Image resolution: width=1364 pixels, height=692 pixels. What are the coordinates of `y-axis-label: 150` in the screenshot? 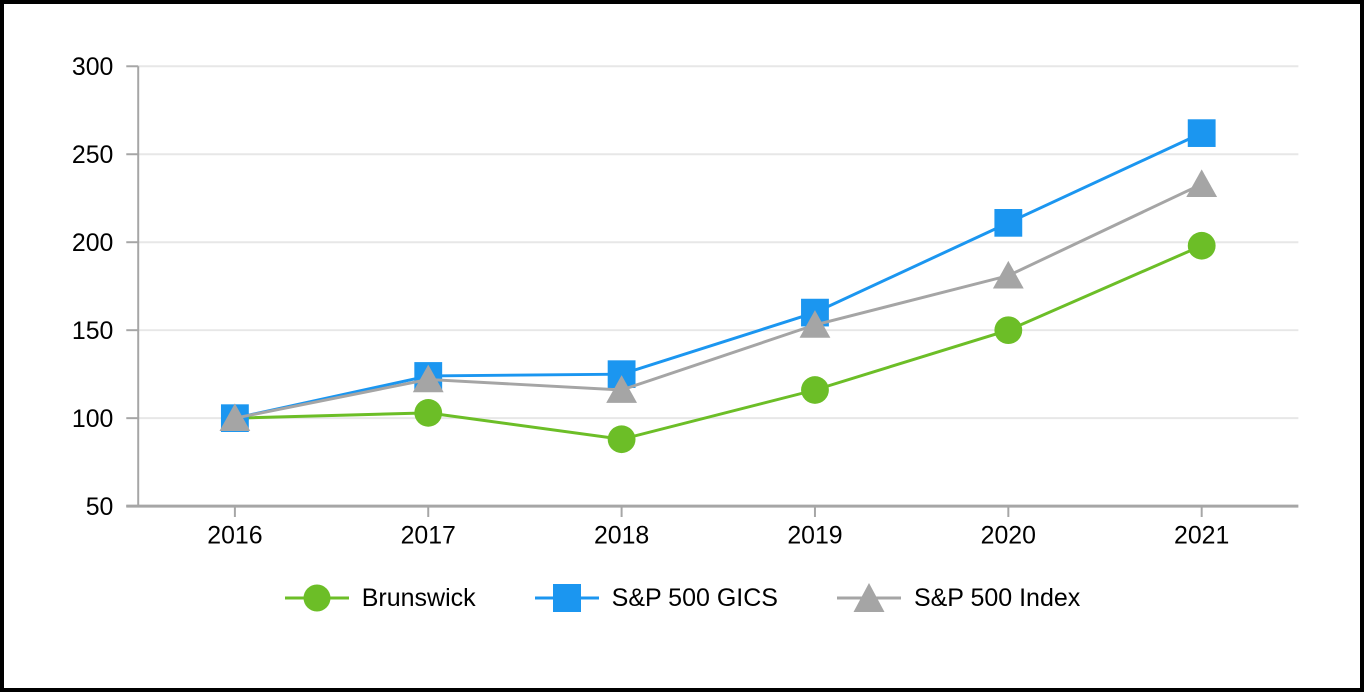 It's located at (92, 331).